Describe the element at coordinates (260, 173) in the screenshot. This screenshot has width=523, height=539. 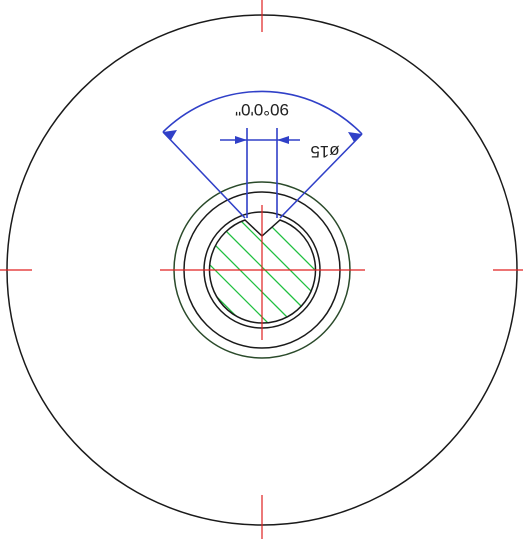
I see `diameter-dimension` at that location.